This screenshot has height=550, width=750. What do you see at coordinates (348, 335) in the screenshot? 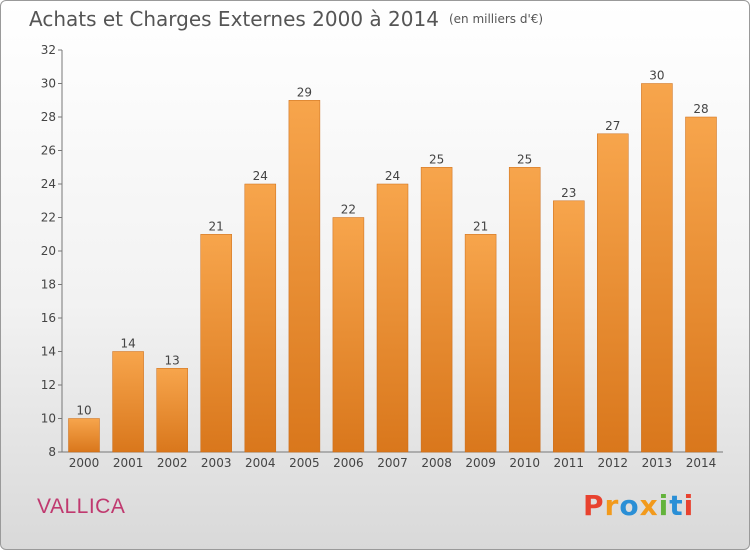
I see `bar-2006` at bounding box center [348, 335].